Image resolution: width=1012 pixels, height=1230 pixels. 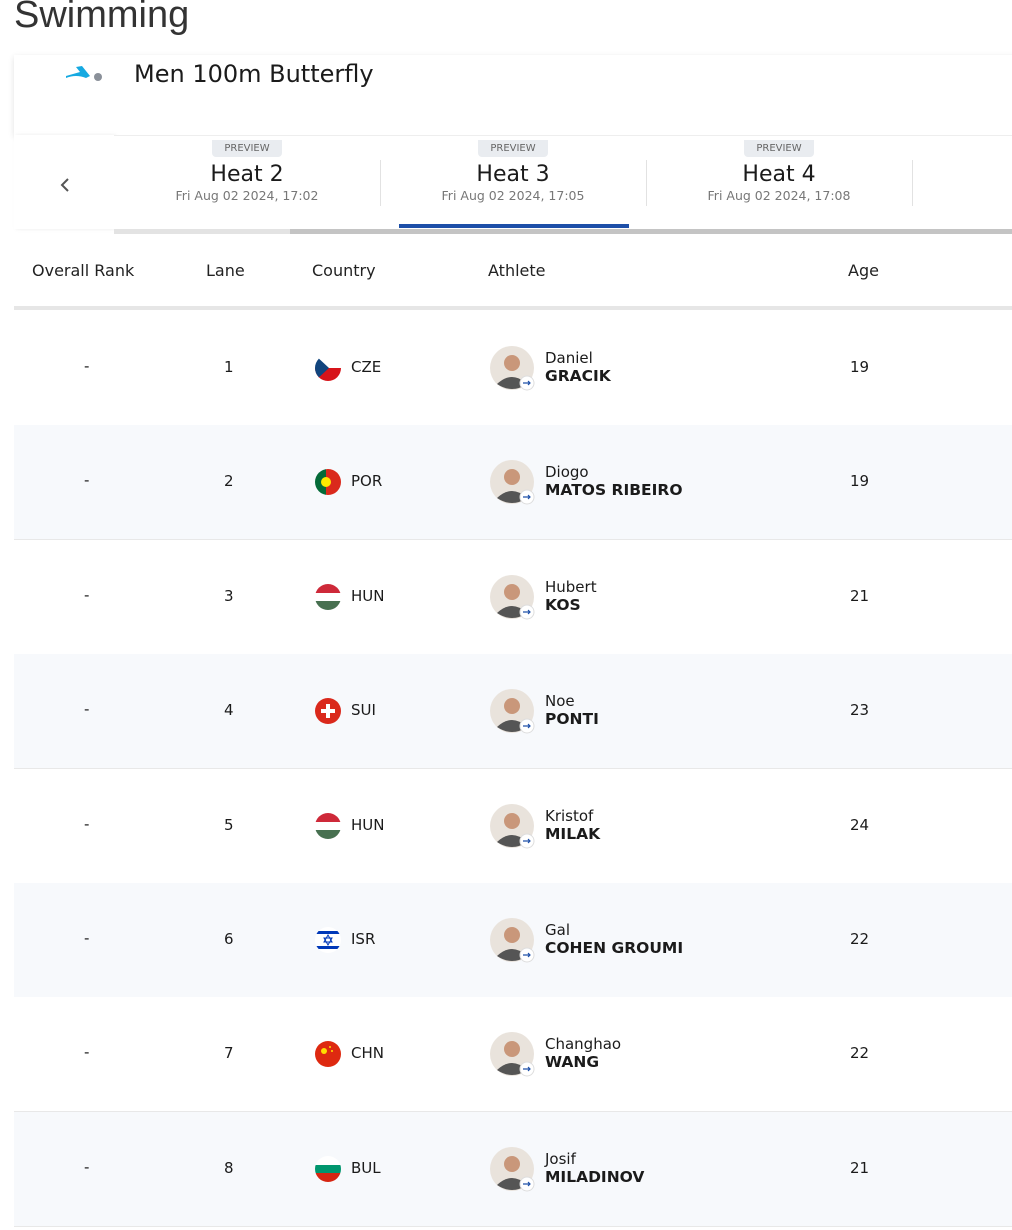 What do you see at coordinates (514, 226) in the screenshot?
I see `active-underline` at bounding box center [514, 226].